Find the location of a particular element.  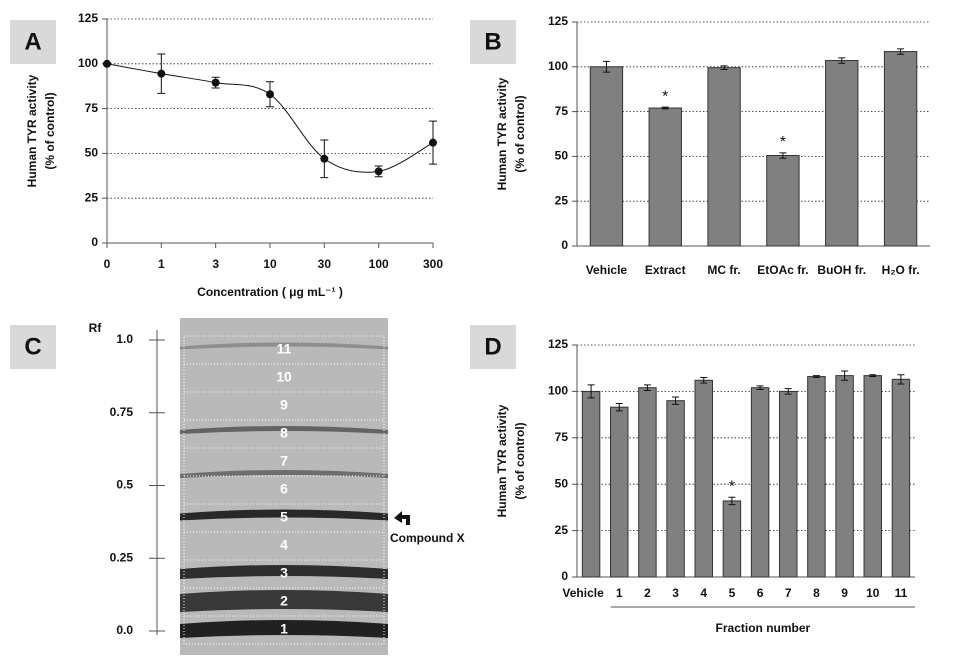

x-tick-label: 8 is located at coordinates (816, 593).